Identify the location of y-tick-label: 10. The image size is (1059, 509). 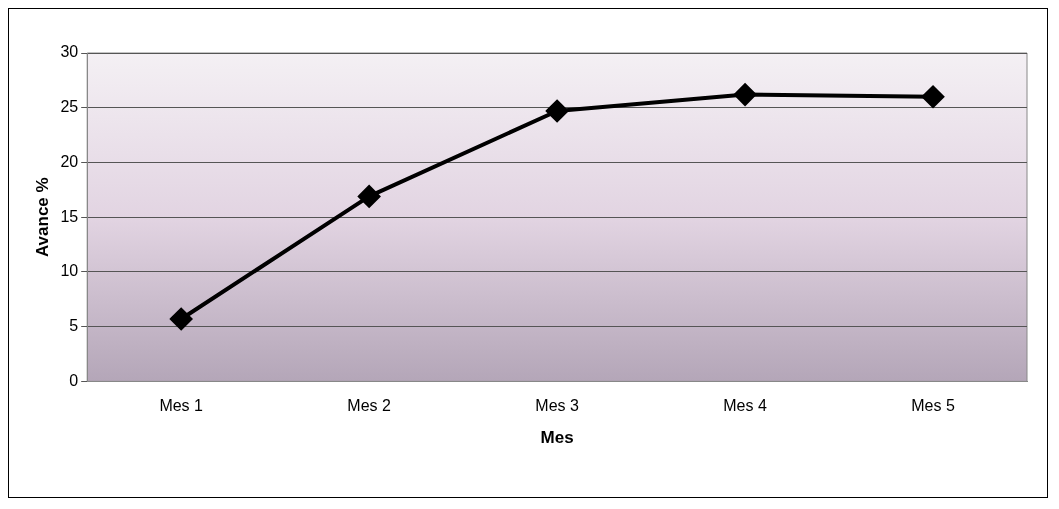
(69, 271).